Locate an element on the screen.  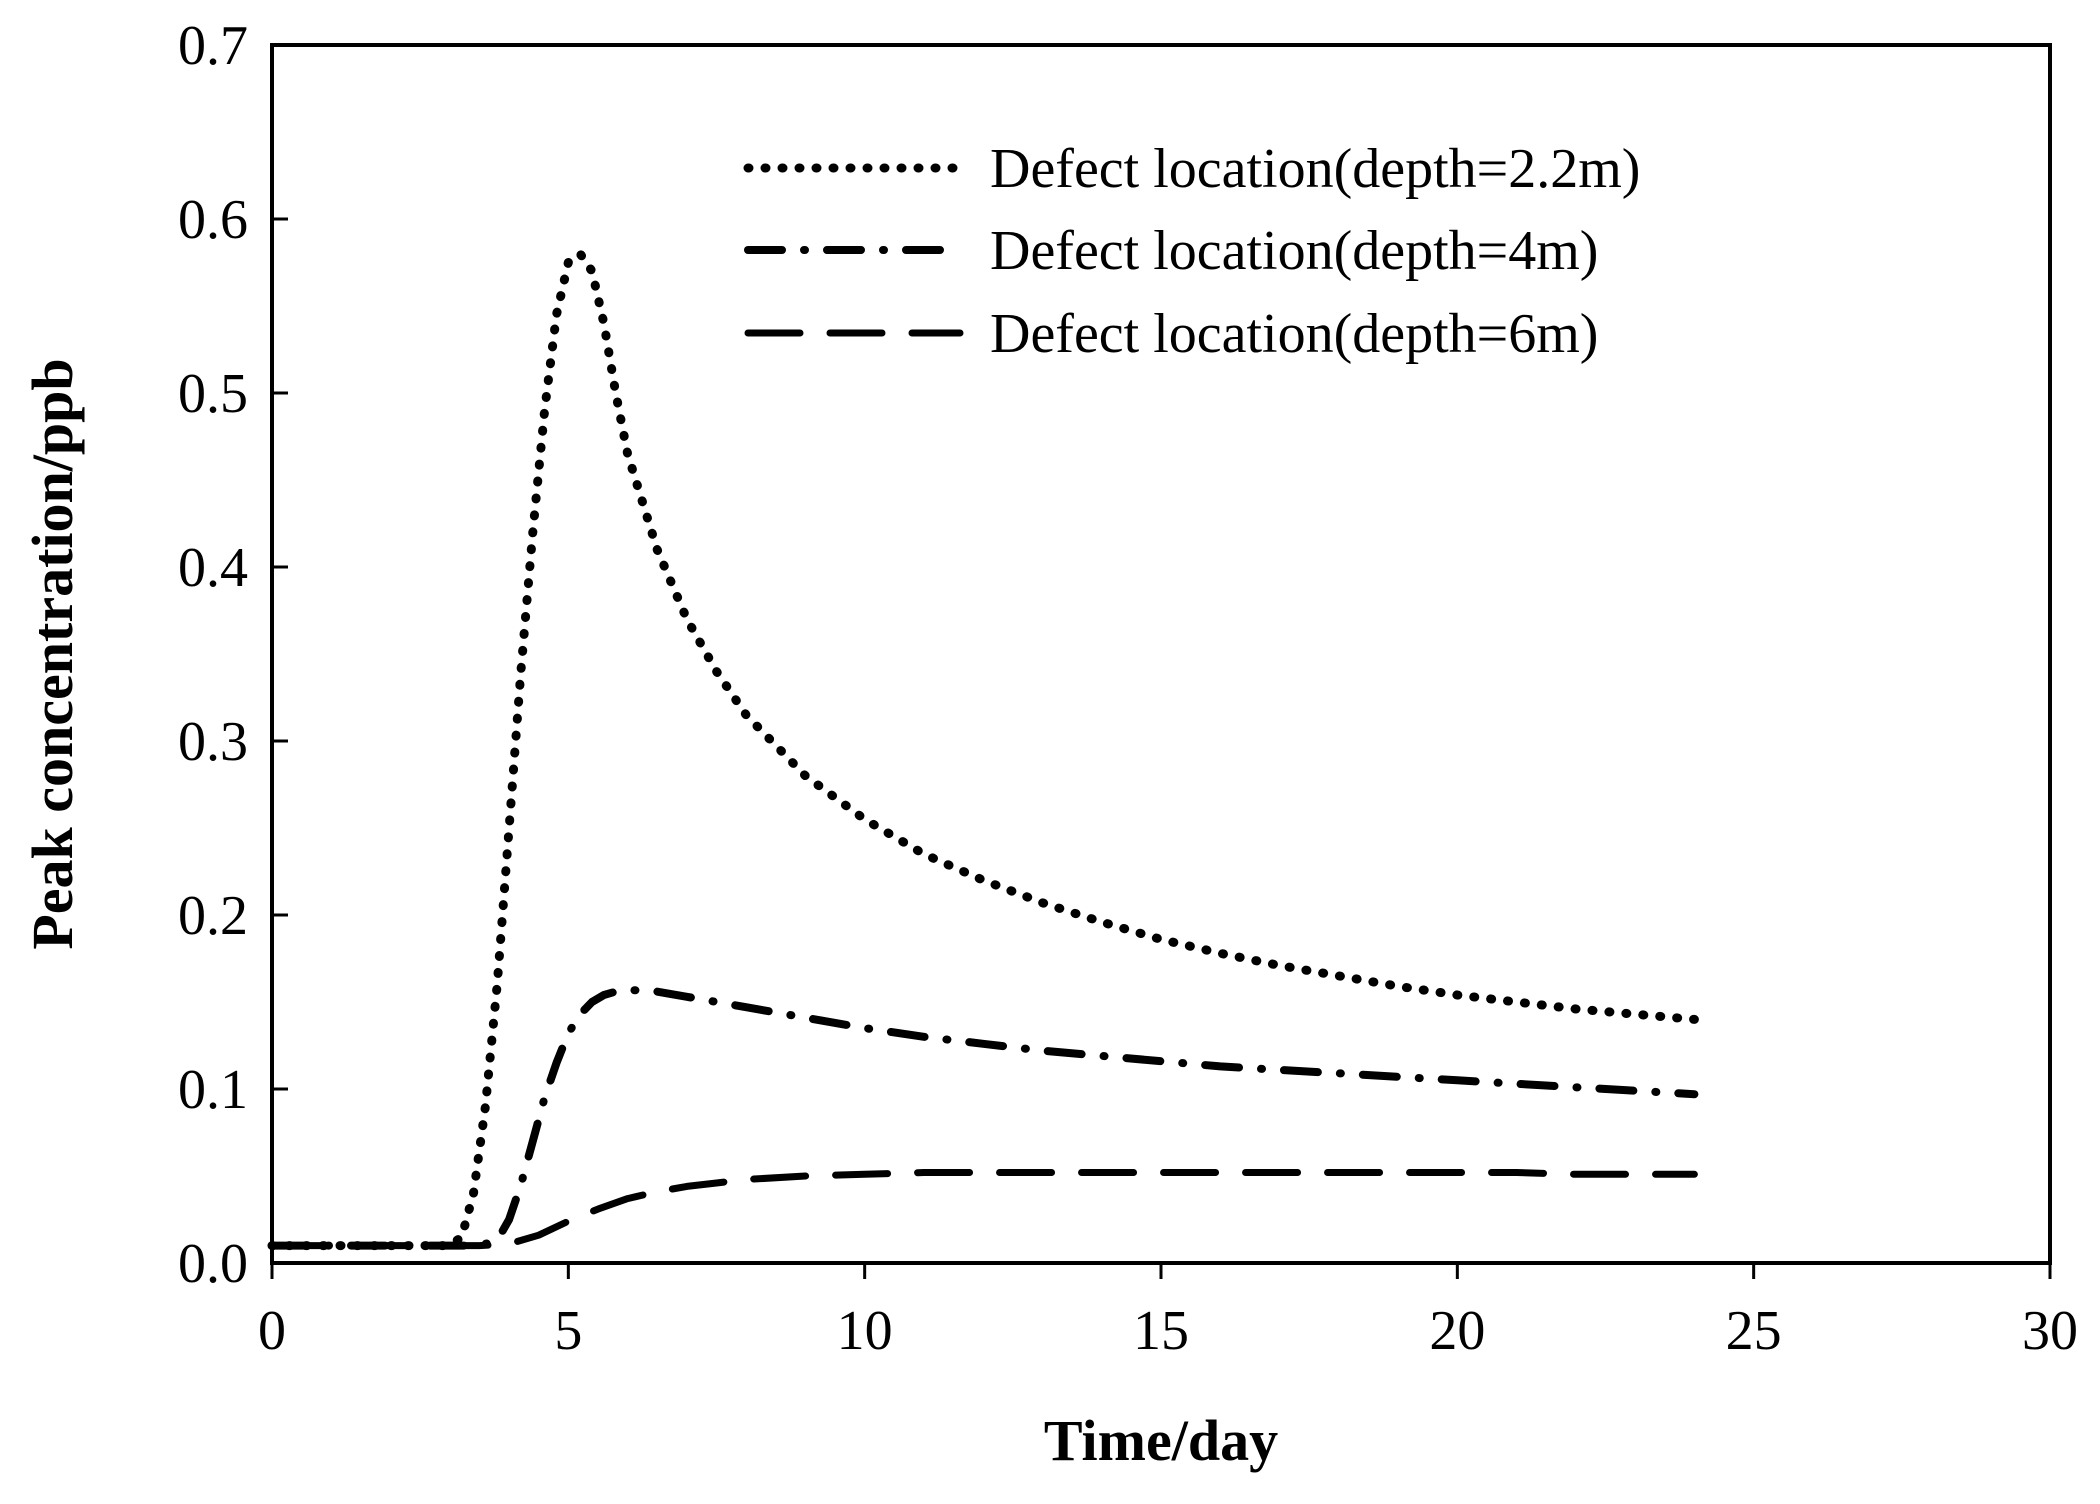
y-tick-label: 0.3 is located at coordinates (213, 742).